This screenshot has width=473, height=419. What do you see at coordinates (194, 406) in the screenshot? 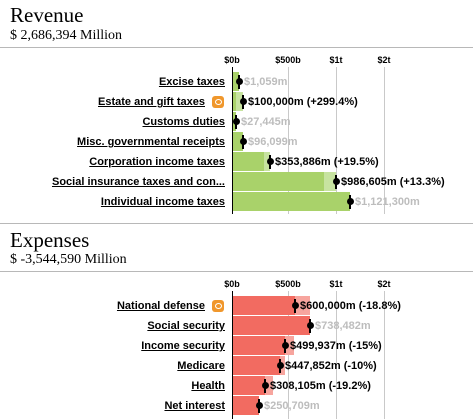
I see `expenses-row-label: Net interest` at bounding box center [194, 406].